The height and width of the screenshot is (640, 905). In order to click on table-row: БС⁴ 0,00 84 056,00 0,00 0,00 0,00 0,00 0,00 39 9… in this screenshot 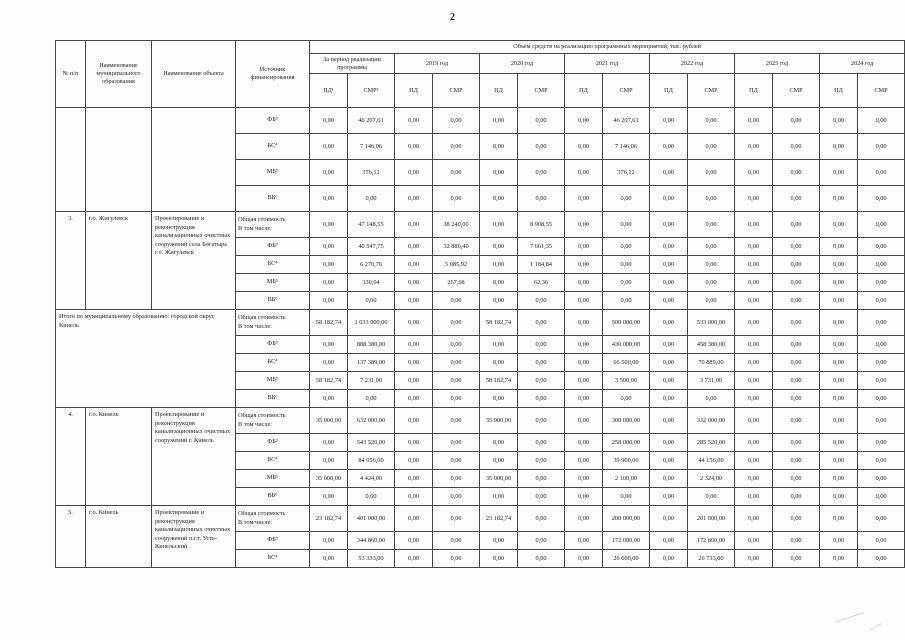, I will do `click(480, 460)`.